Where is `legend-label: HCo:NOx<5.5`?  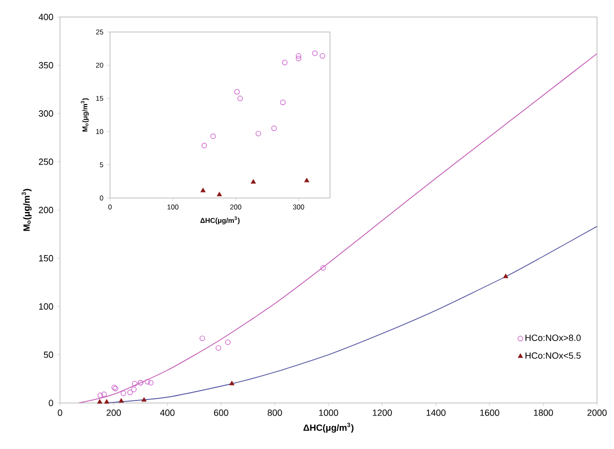 legend-label: HCo:NOx<5.5 is located at coordinates (553, 355).